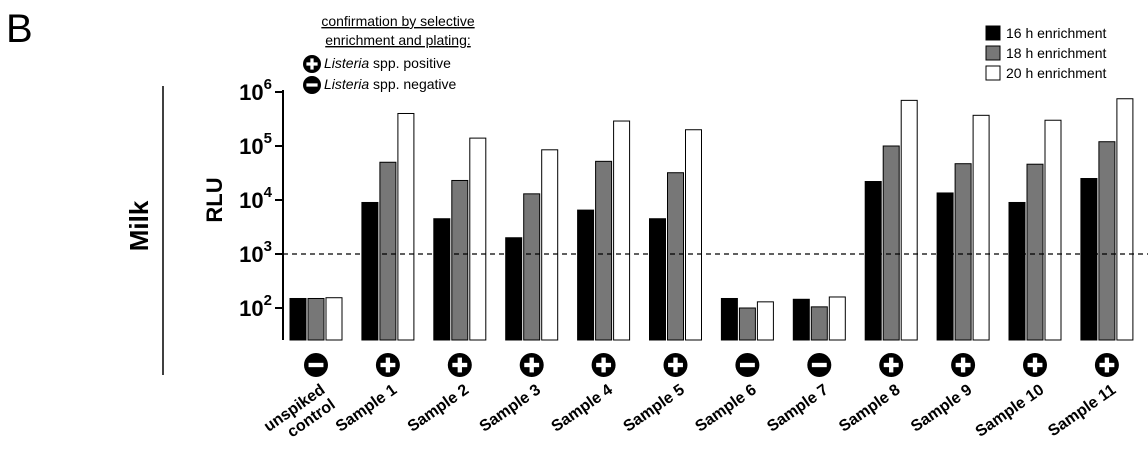 The height and width of the screenshot is (460, 1148). I want to click on x-tick-label: Sample 11, so click(1082, 410).